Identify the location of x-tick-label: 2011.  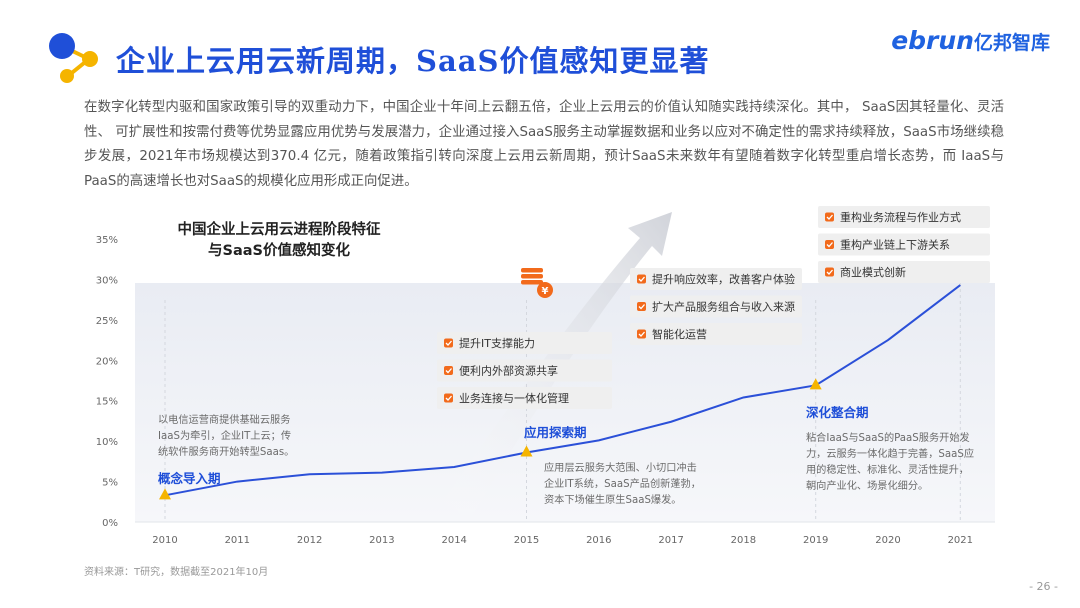
(237, 540).